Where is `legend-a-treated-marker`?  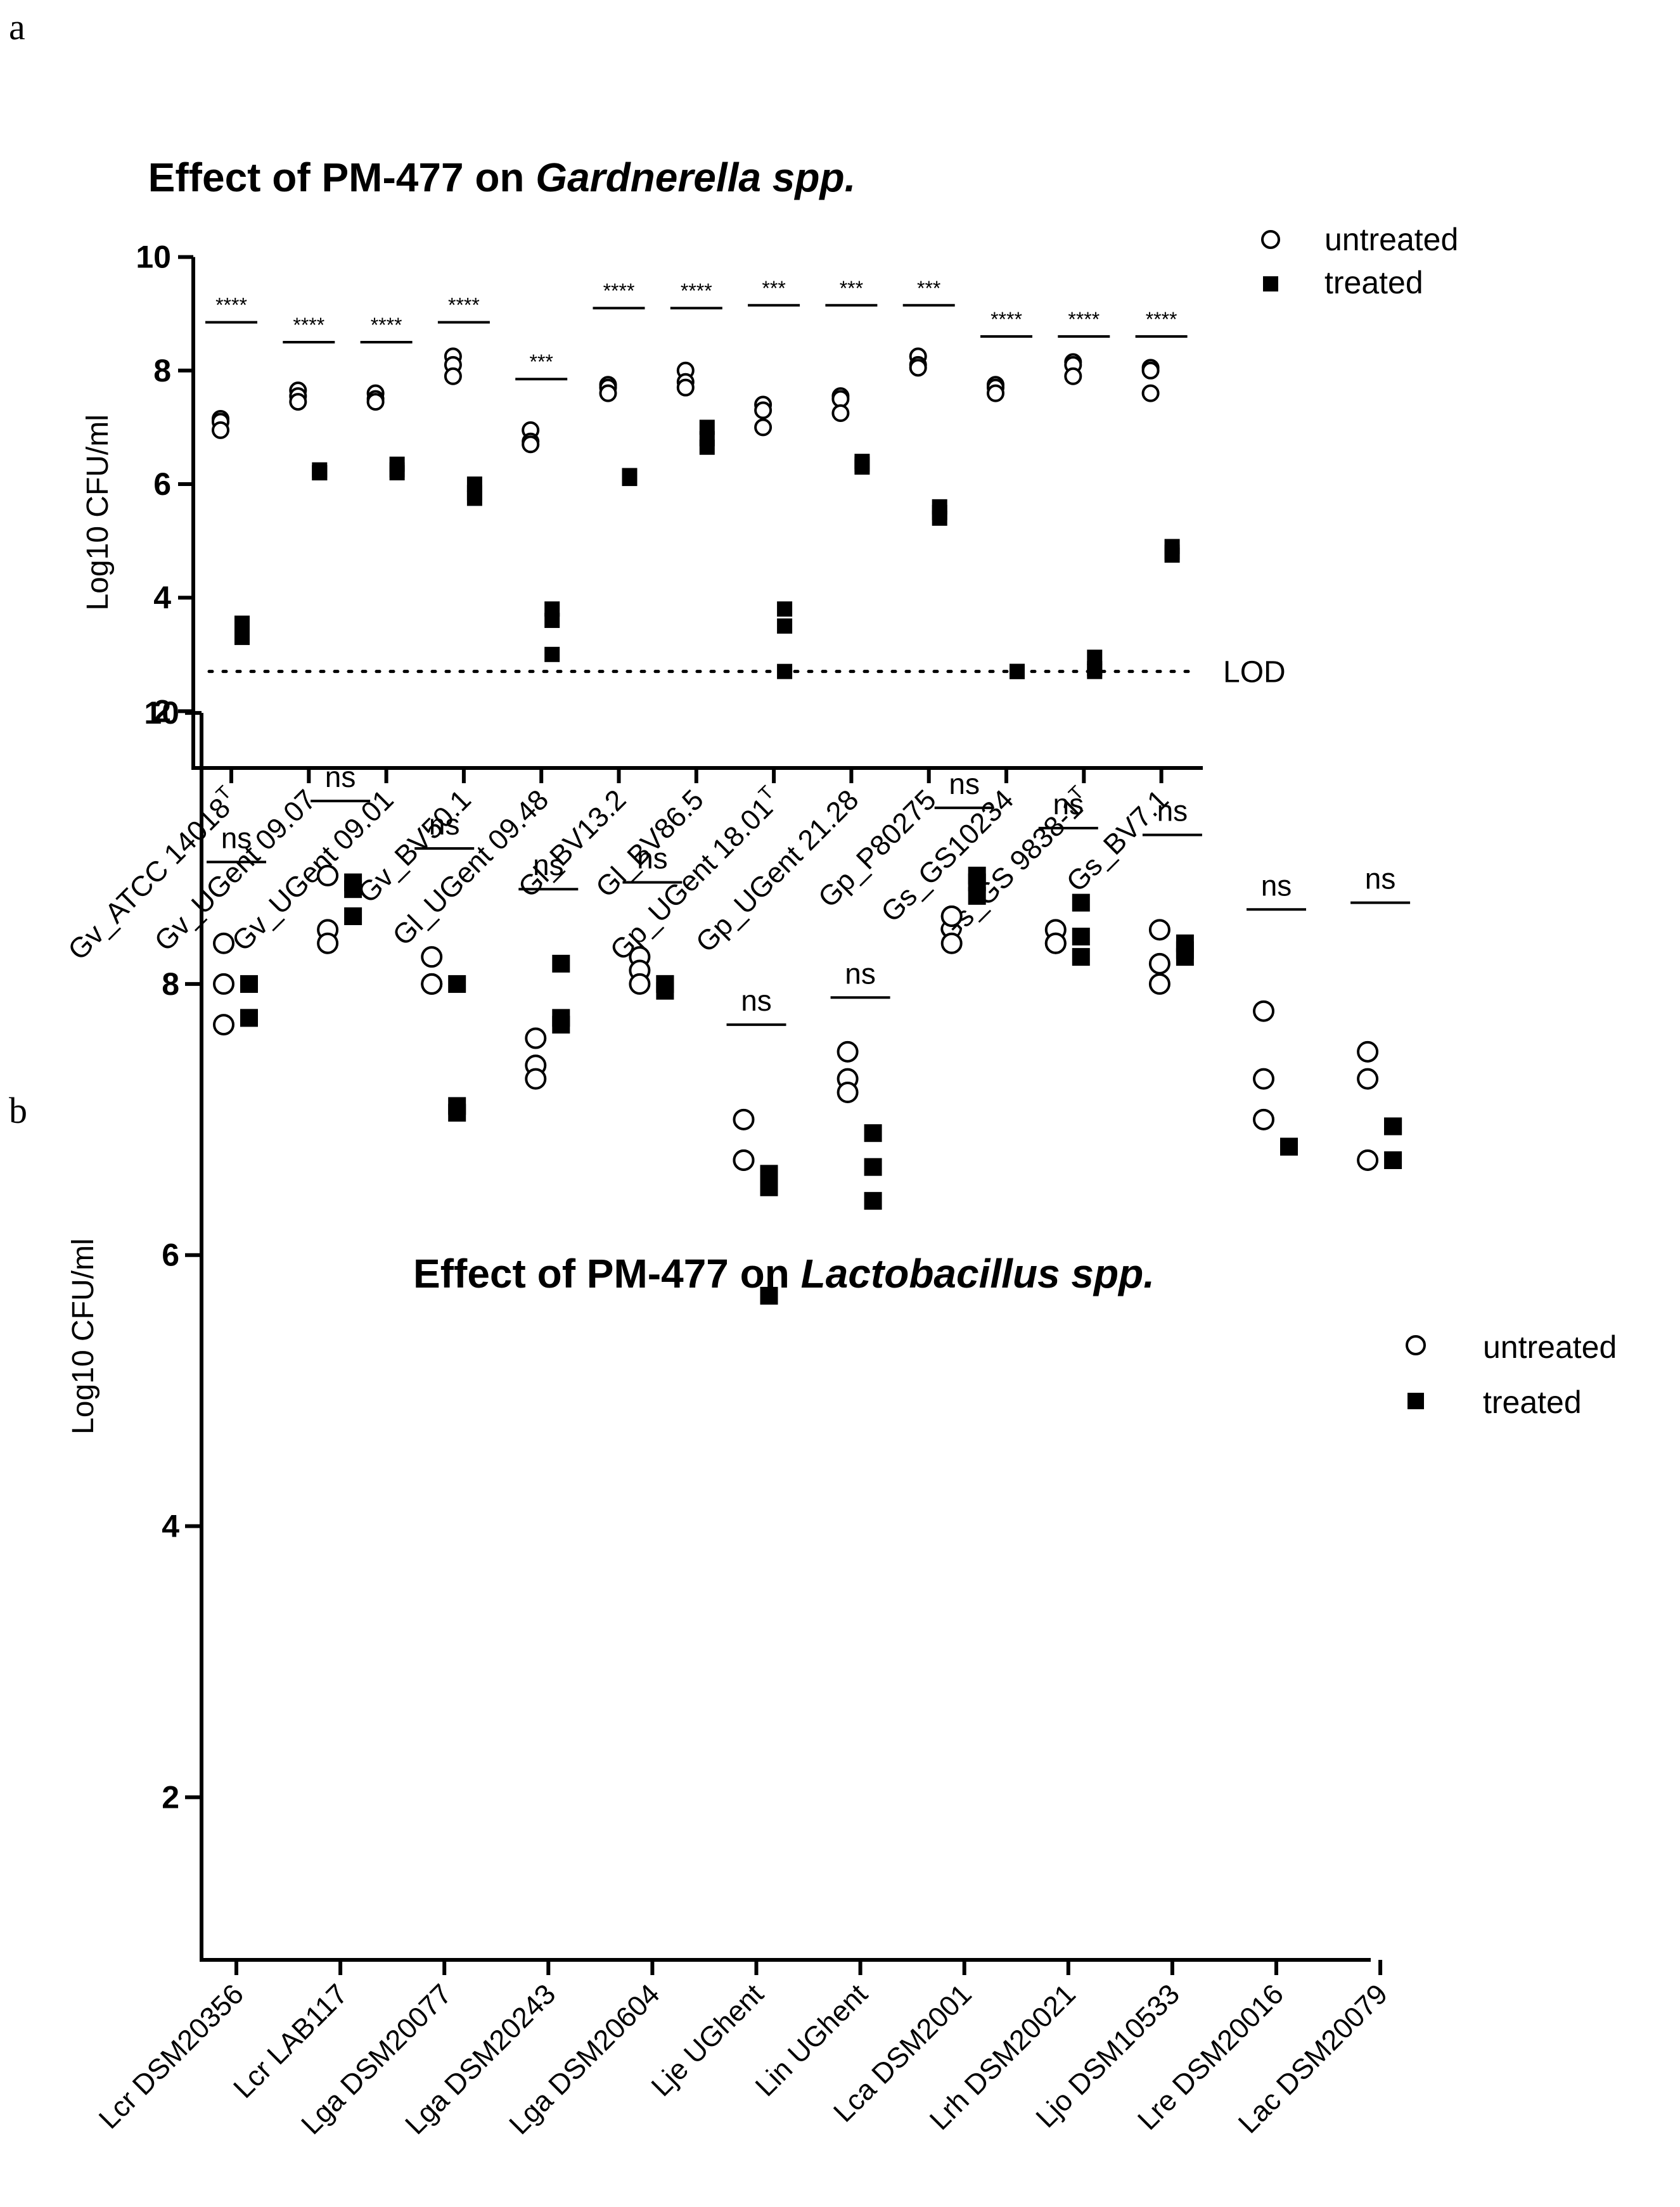 legend-a-treated-marker is located at coordinates (1270, 283).